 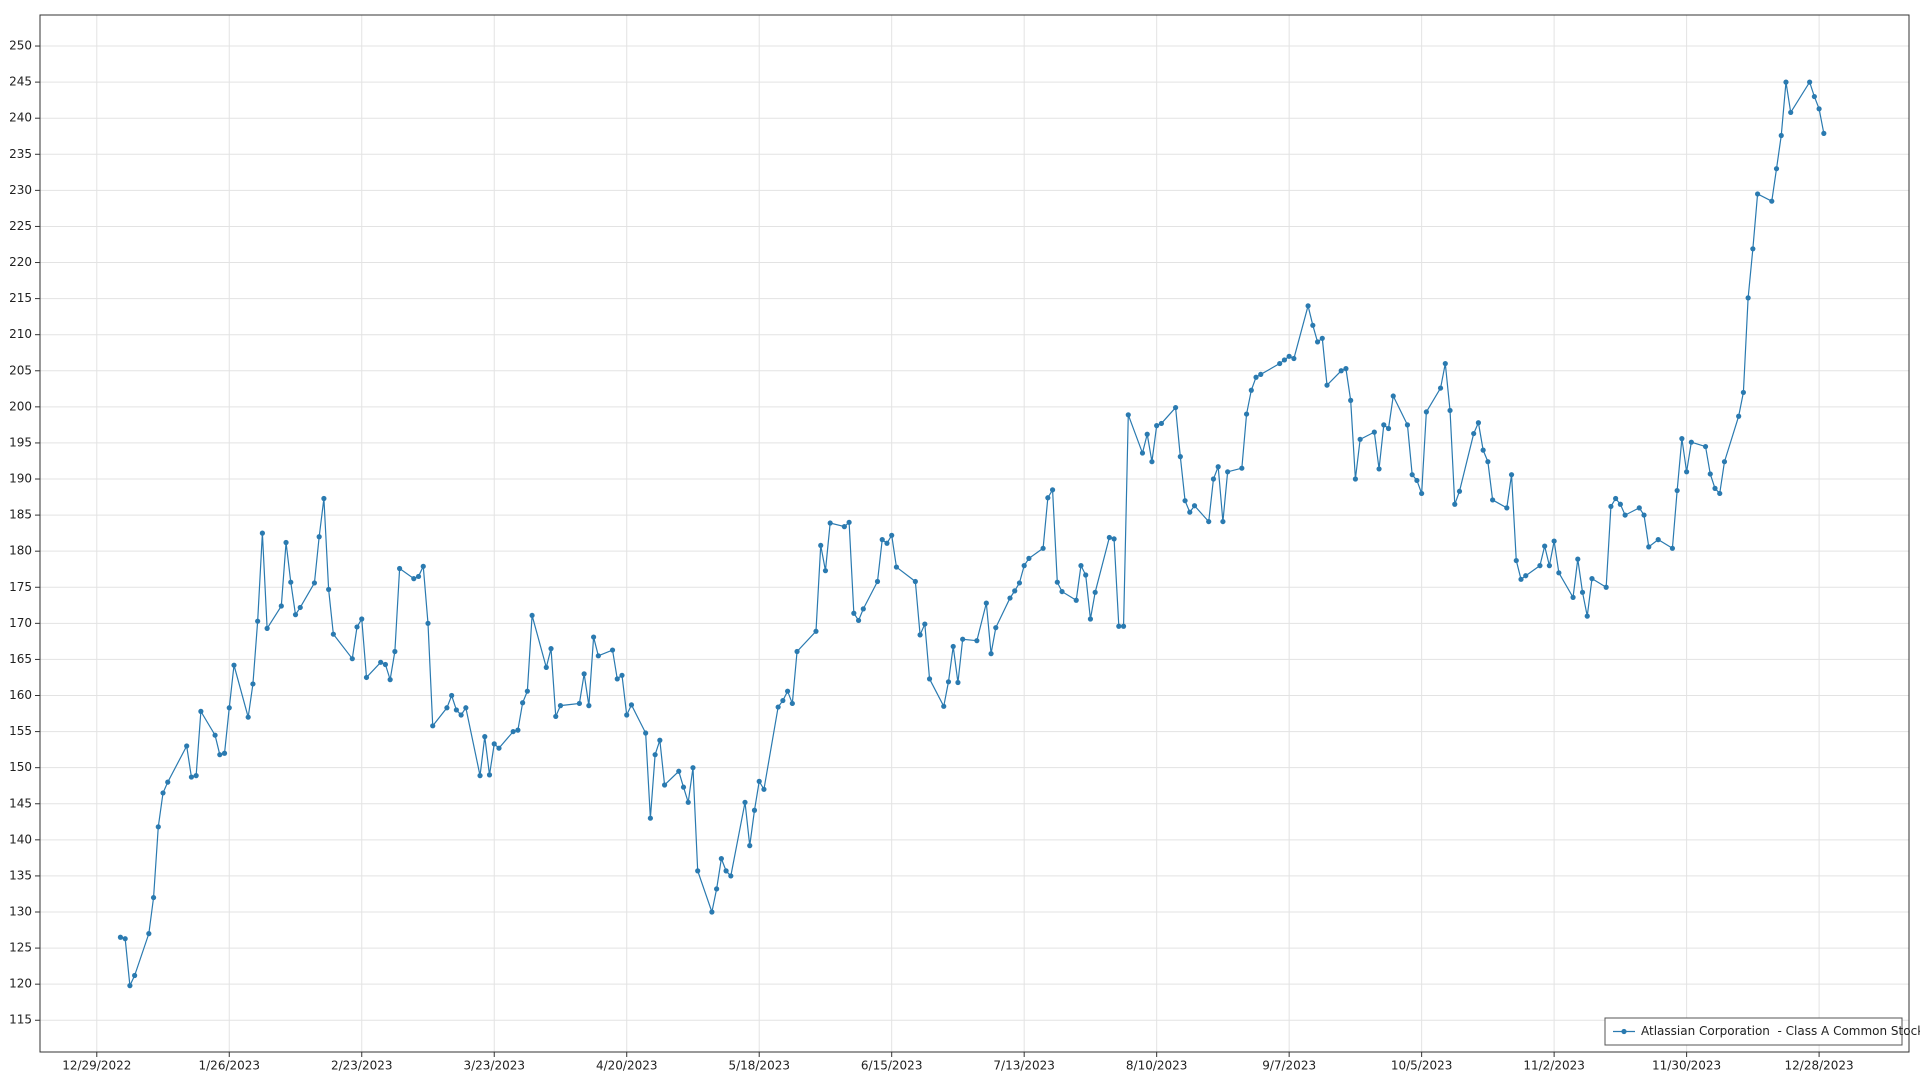 I want to click on y-tick-label: 140, so click(x=20, y=839).